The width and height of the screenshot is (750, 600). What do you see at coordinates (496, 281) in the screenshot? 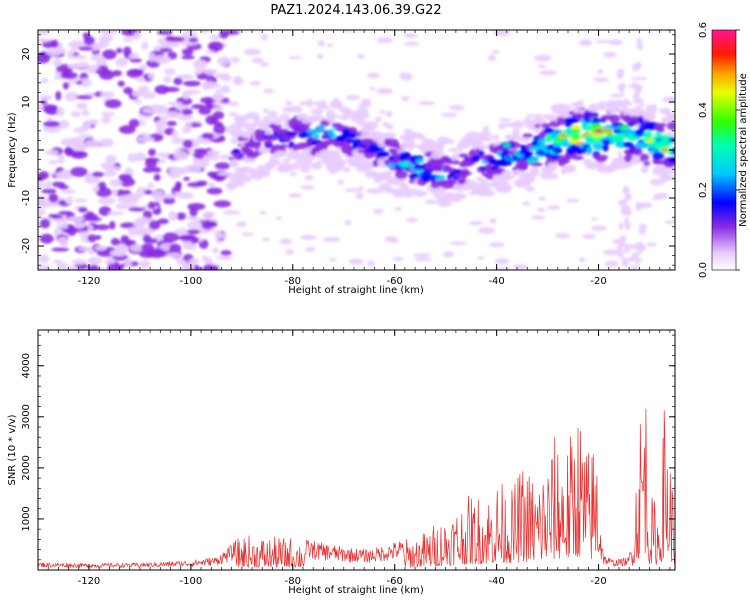
I see `spectrogram-x-tick-label: -40` at bounding box center [496, 281].